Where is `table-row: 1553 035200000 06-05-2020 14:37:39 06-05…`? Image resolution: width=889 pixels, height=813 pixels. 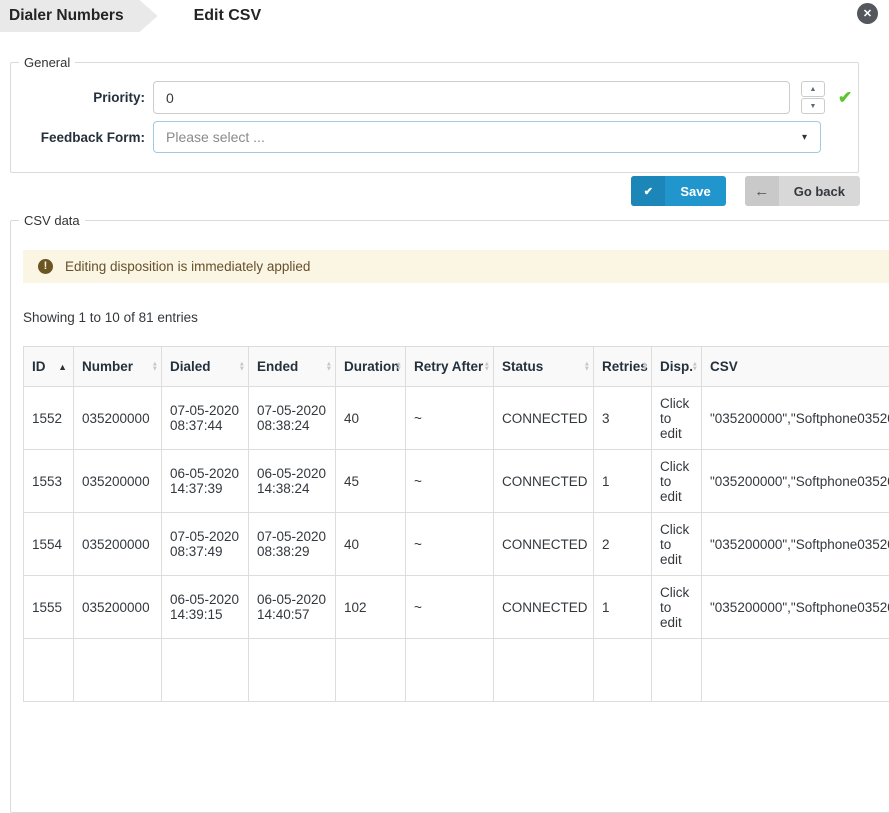 table-row: 1553 035200000 06-05-2020 14:37:39 06-05… is located at coordinates (456, 481).